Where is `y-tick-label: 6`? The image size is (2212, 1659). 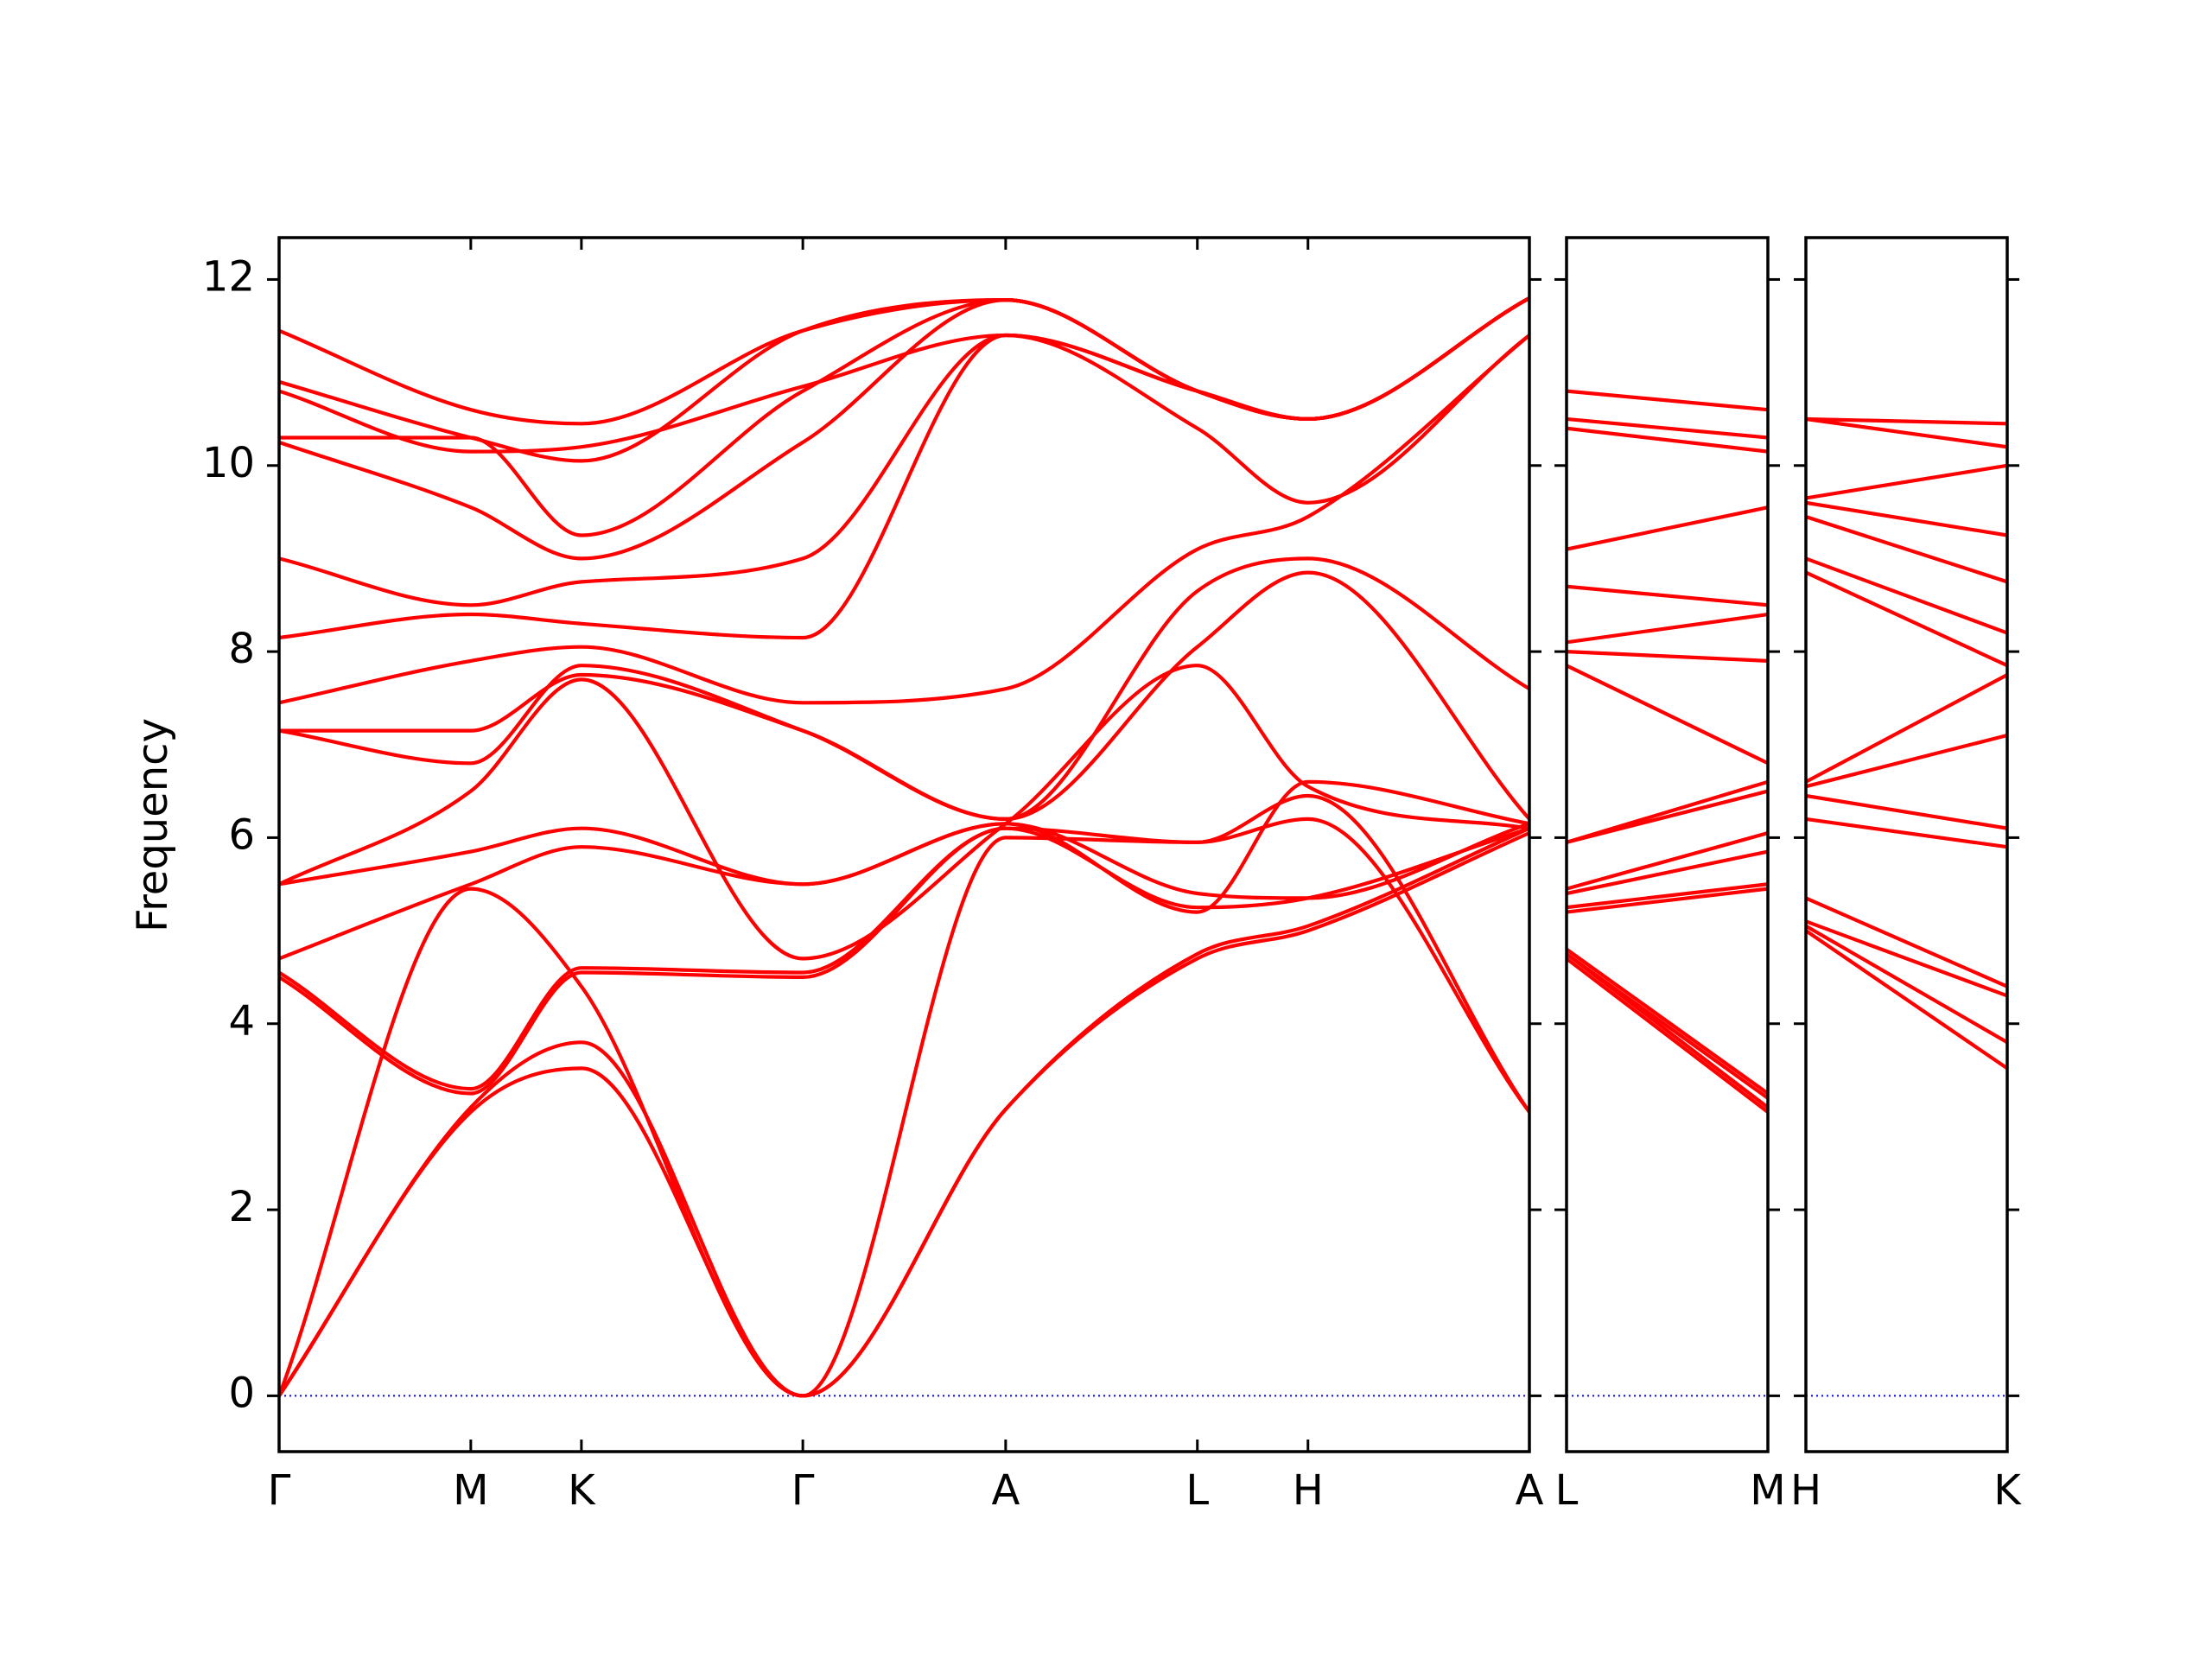
y-tick-label: 6 is located at coordinates (241, 834).